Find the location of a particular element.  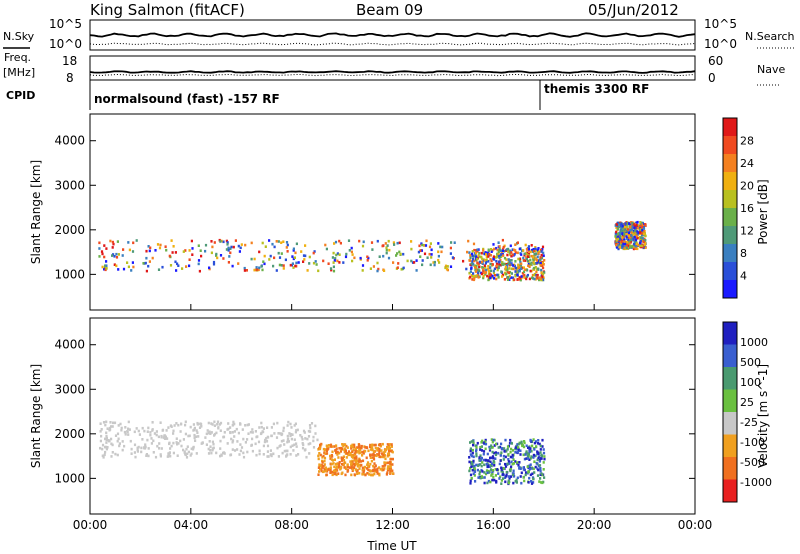

nsky-series is located at coordinates (392, 35).